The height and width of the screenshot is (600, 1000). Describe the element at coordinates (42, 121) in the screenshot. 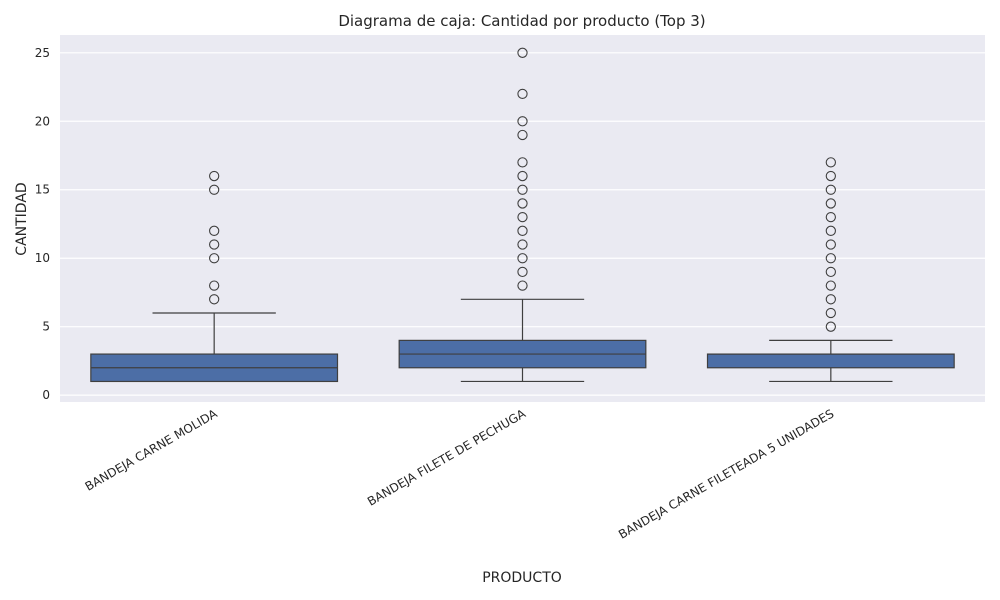

I see `y-tick-label: 20` at that location.